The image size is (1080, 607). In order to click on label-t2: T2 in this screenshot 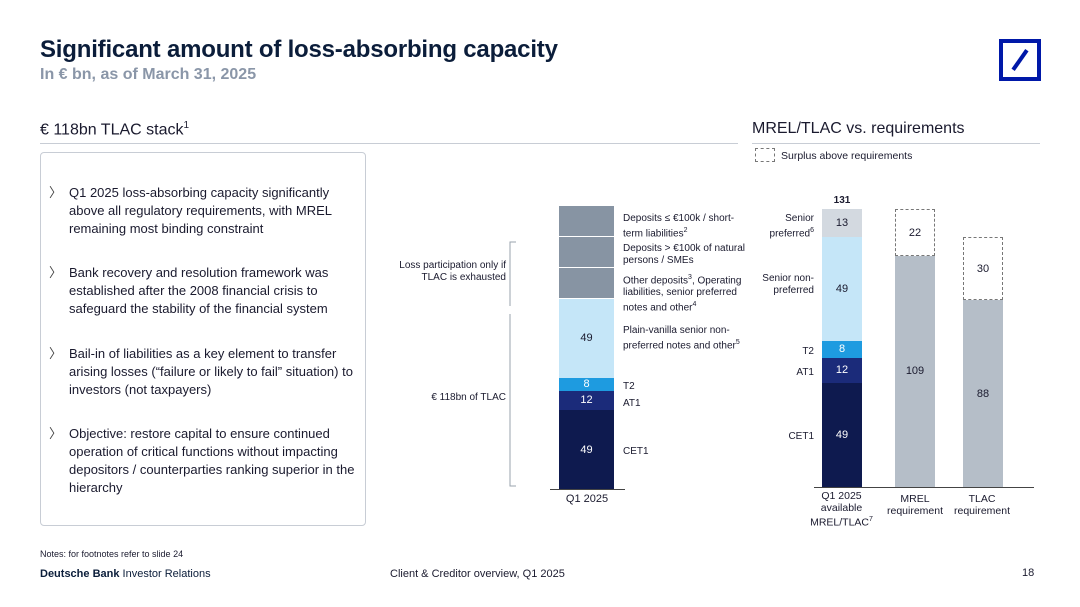, I will do `click(629, 386)`.